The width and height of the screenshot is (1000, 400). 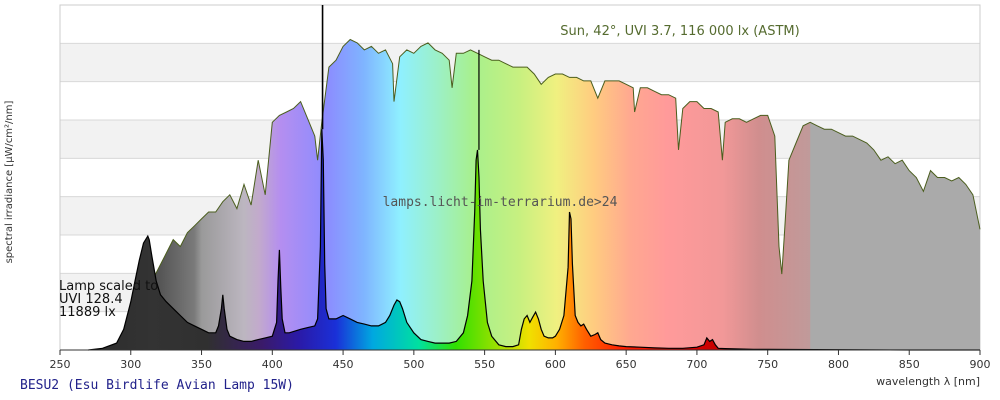 I want to click on x-tick-label: 700, so click(x=696, y=364).